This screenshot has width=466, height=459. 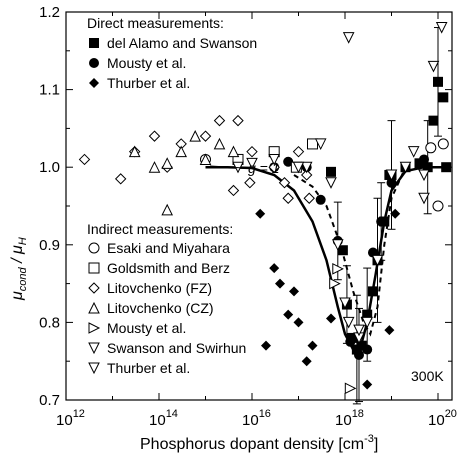 What do you see at coordinates (176, 348) in the screenshot?
I see `legend-label: Swanson and Swirhun` at bounding box center [176, 348].